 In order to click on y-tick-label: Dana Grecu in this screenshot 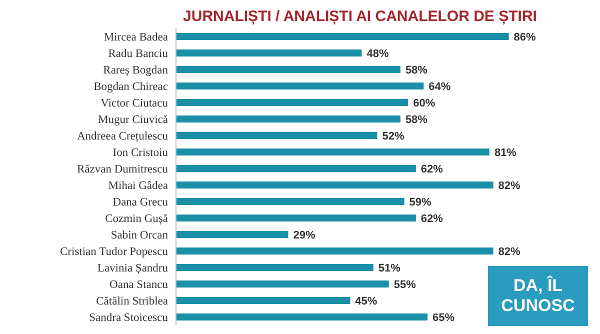, I will do `click(140, 202)`.